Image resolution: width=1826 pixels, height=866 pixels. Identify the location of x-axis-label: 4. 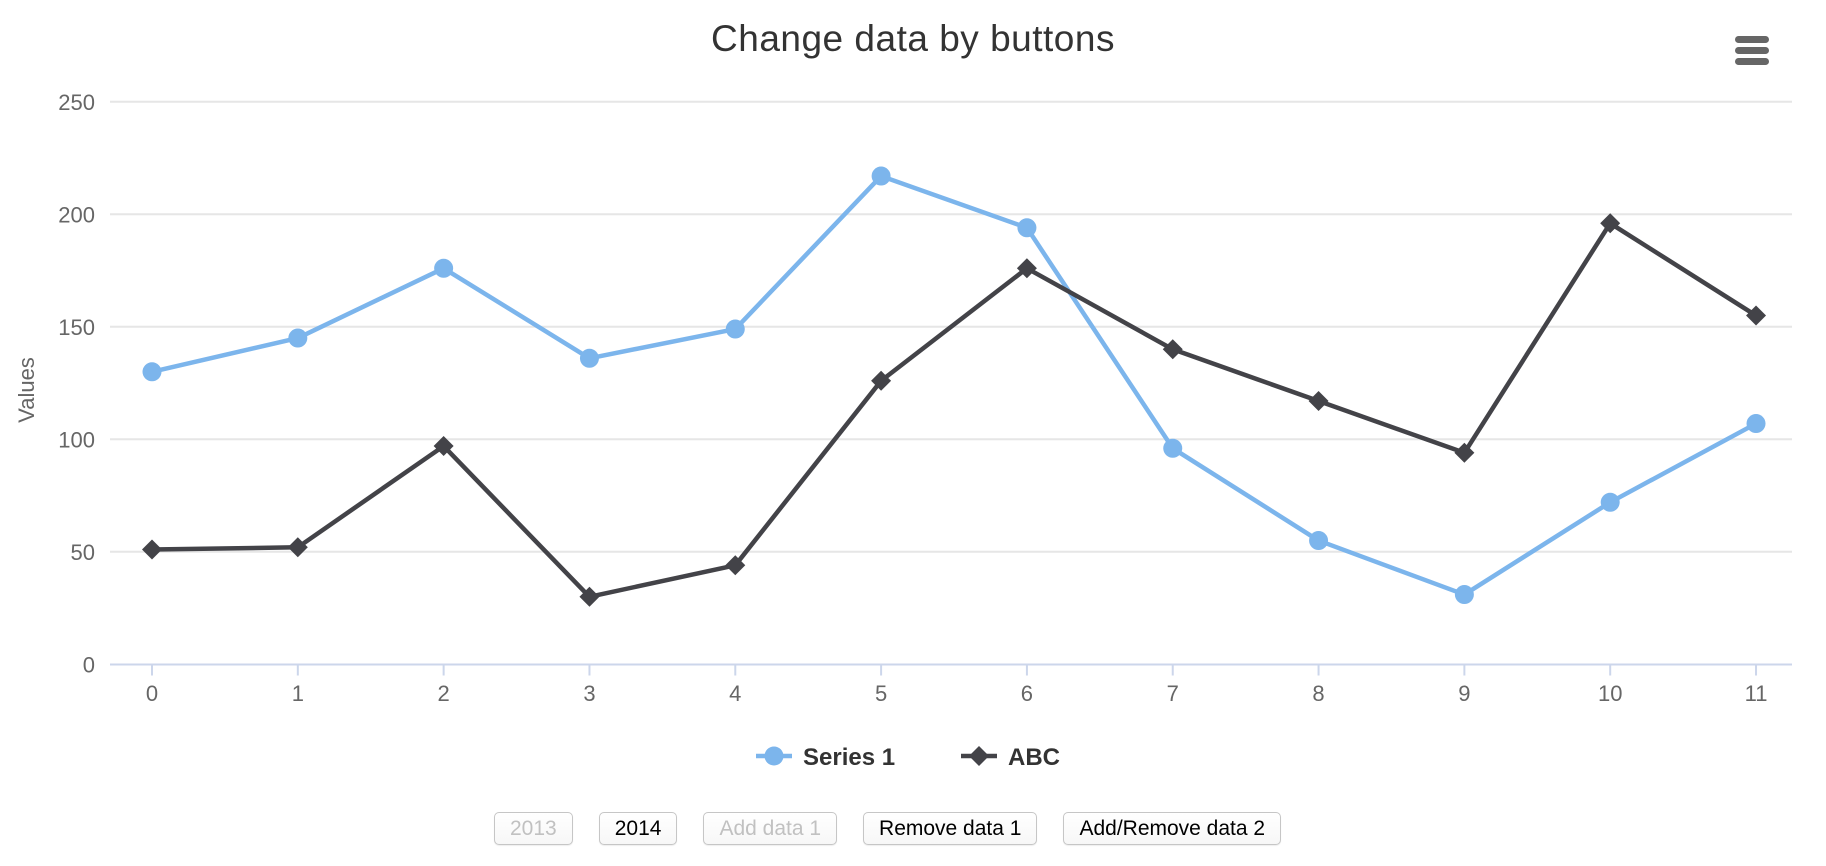
(735, 693).